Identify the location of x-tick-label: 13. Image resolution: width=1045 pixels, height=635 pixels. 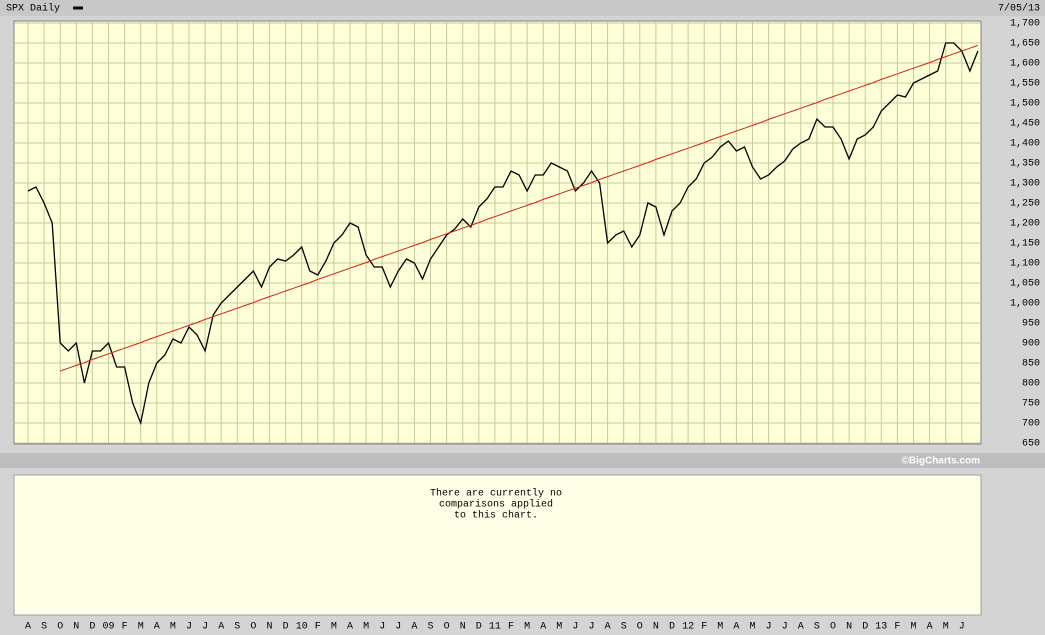
(881, 627).